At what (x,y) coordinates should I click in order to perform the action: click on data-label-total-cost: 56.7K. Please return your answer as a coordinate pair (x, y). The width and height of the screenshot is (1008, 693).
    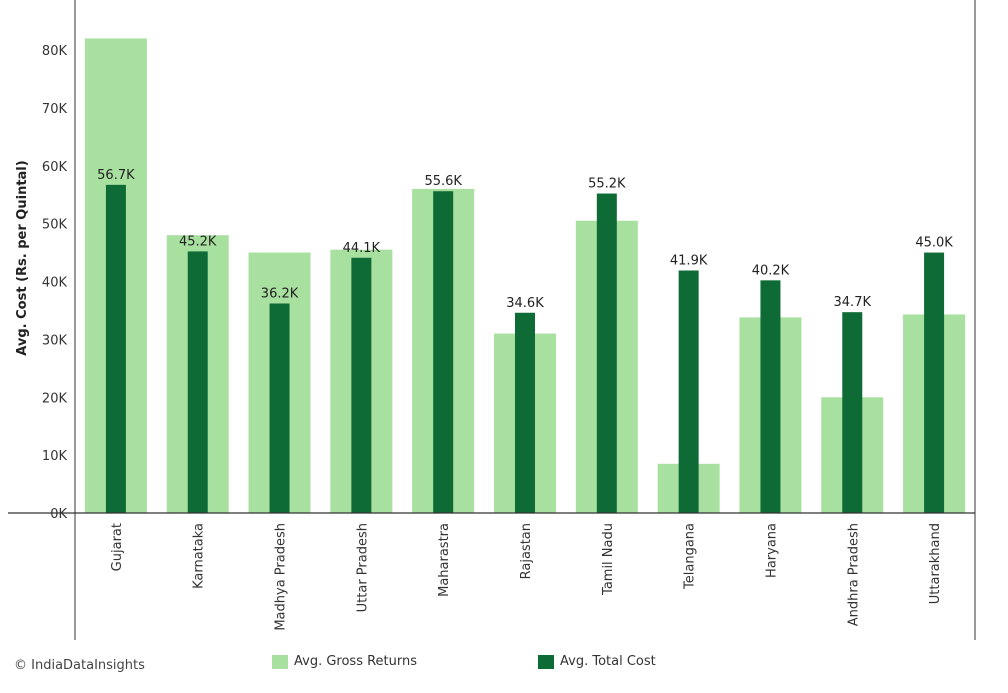
    Looking at the image, I should click on (116, 175).